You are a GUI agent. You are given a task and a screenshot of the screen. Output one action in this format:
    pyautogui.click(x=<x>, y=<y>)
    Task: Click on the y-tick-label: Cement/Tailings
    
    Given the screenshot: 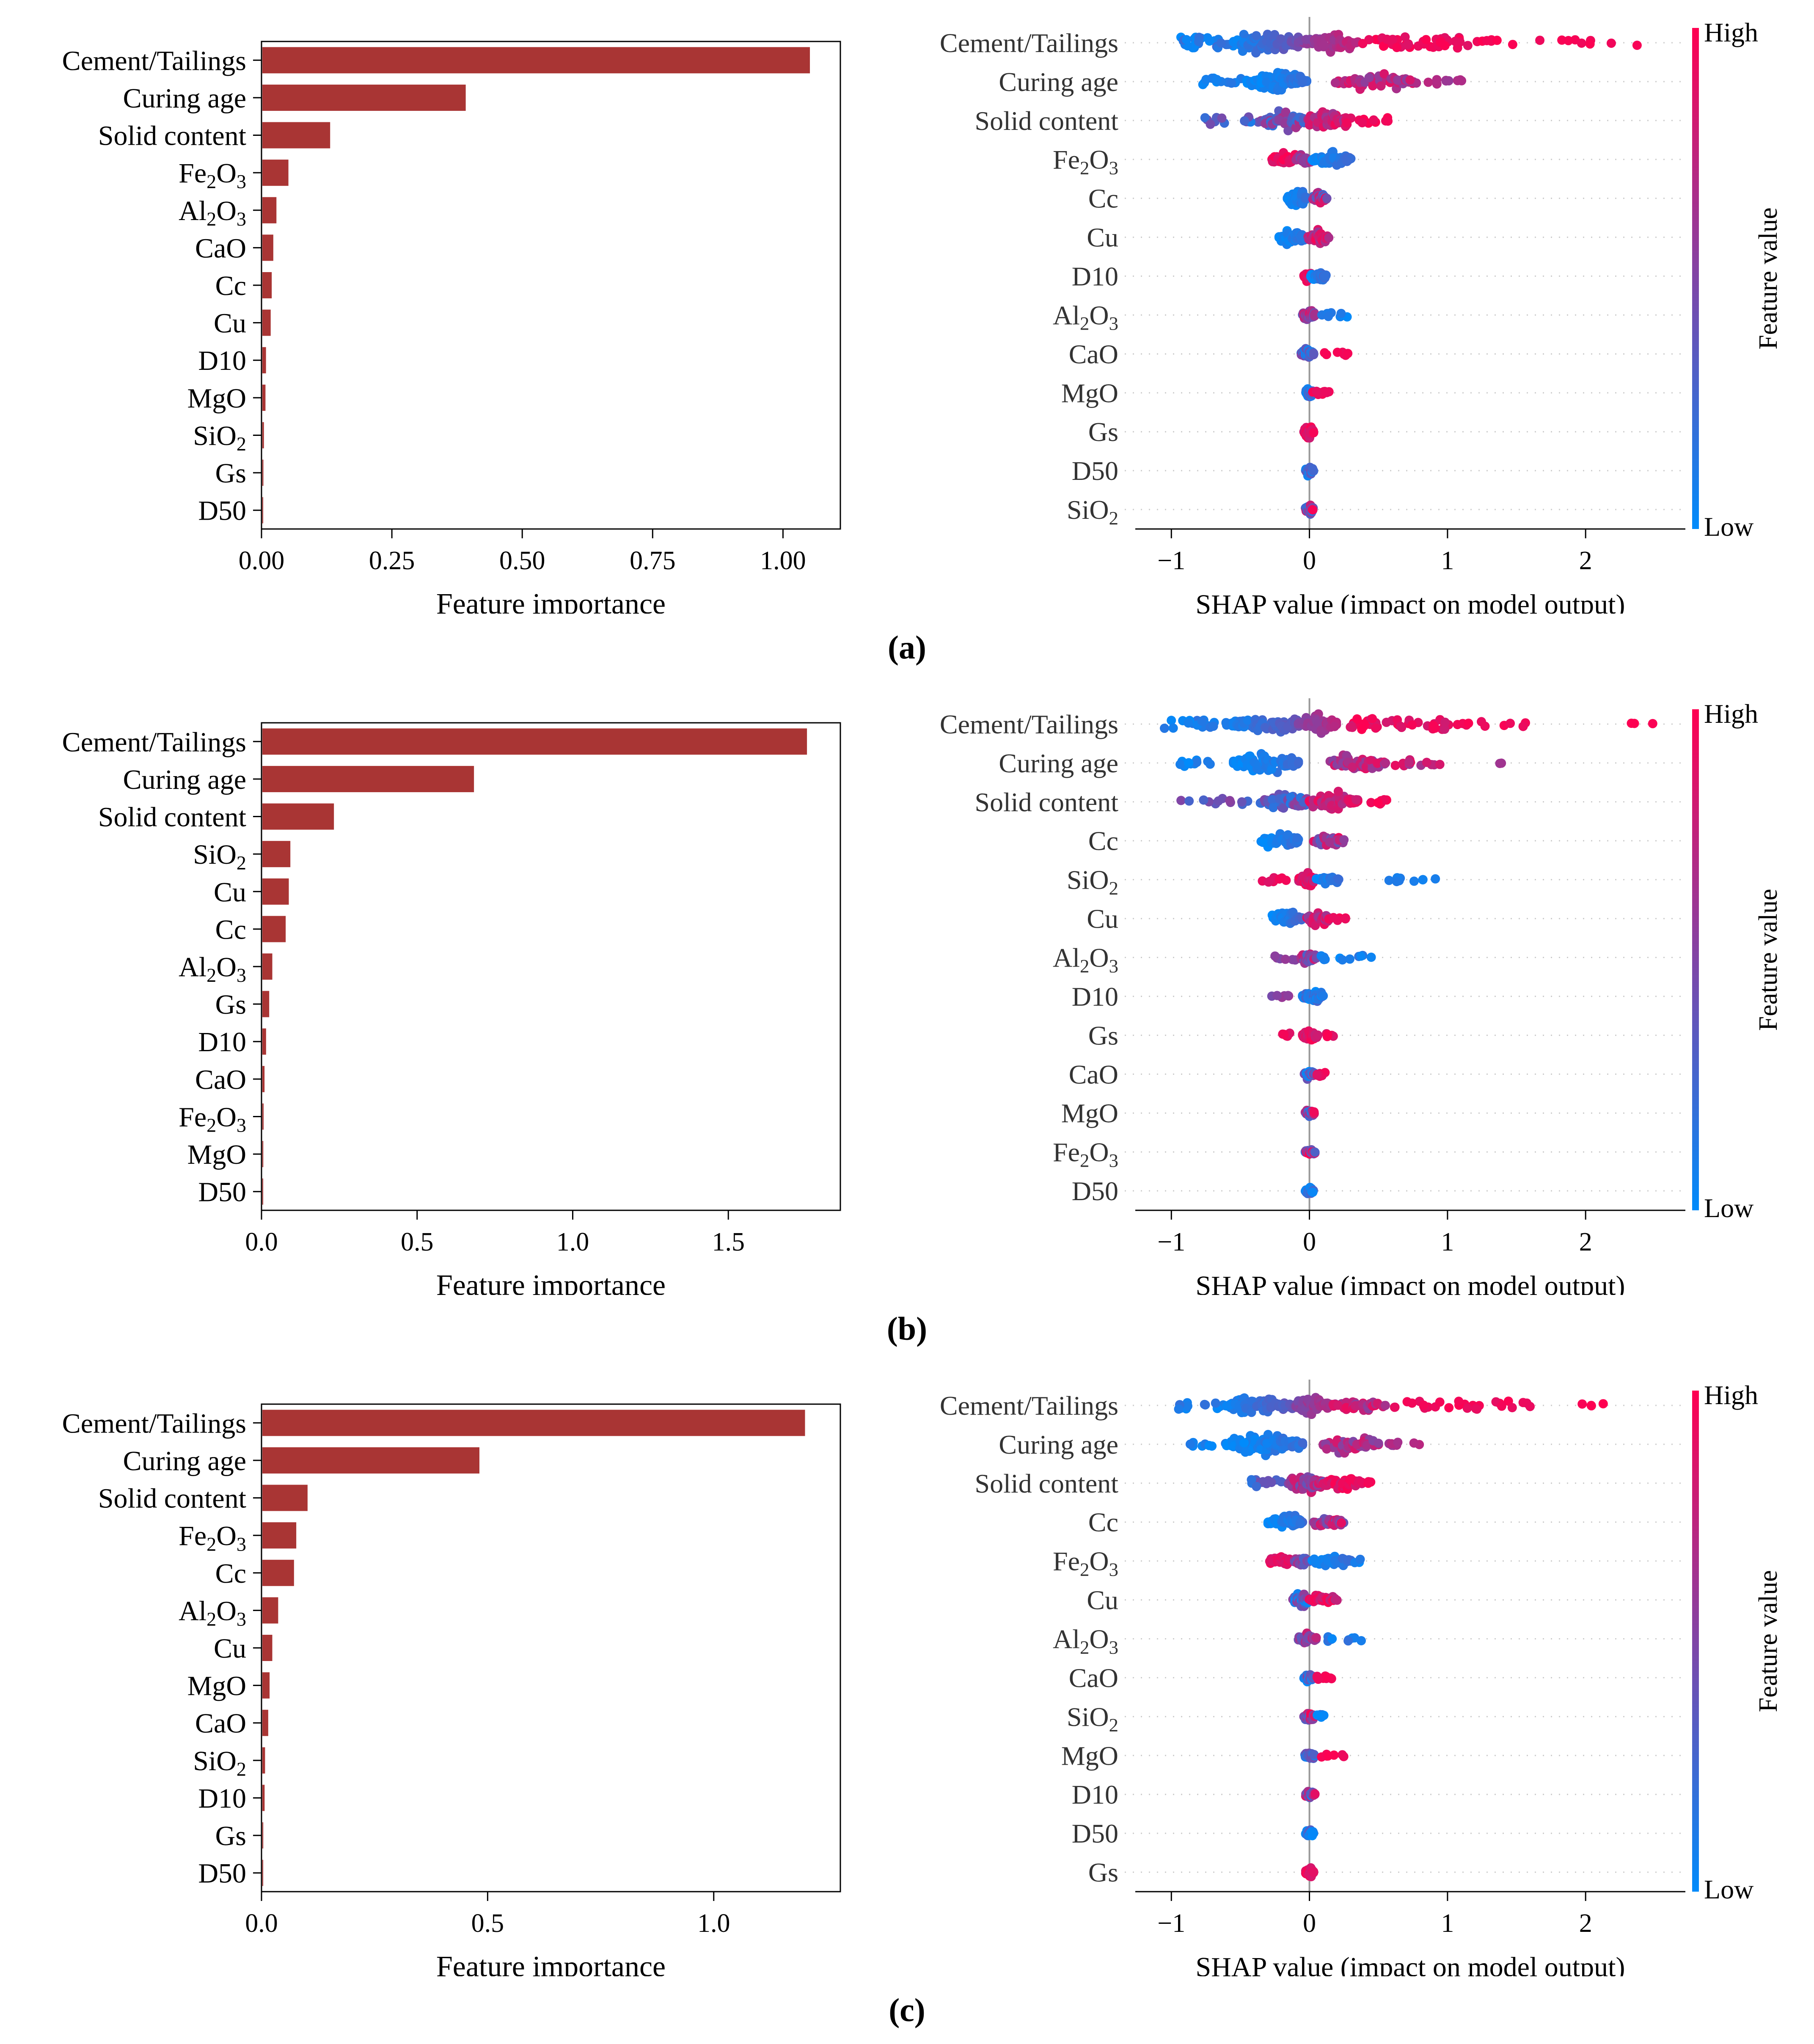 What is the action you would take?
    pyautogui.click(x=154, y=60)
    